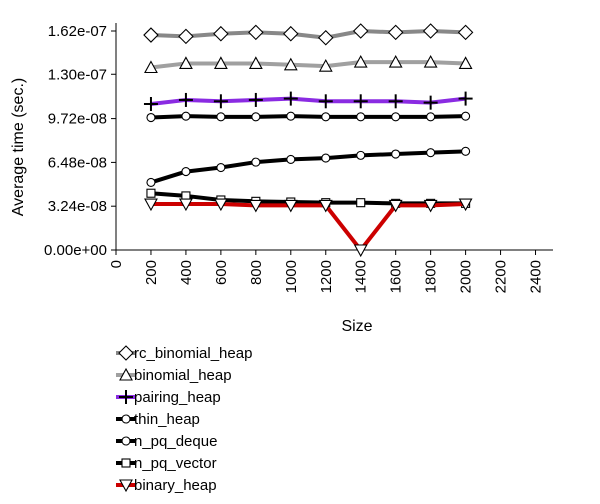 The image size is (600, 504). What do you see at coordinates (77, 206) in the screenshot?
I see `y-tick-label: 3.24e-08` at bounding box center [77, 206].